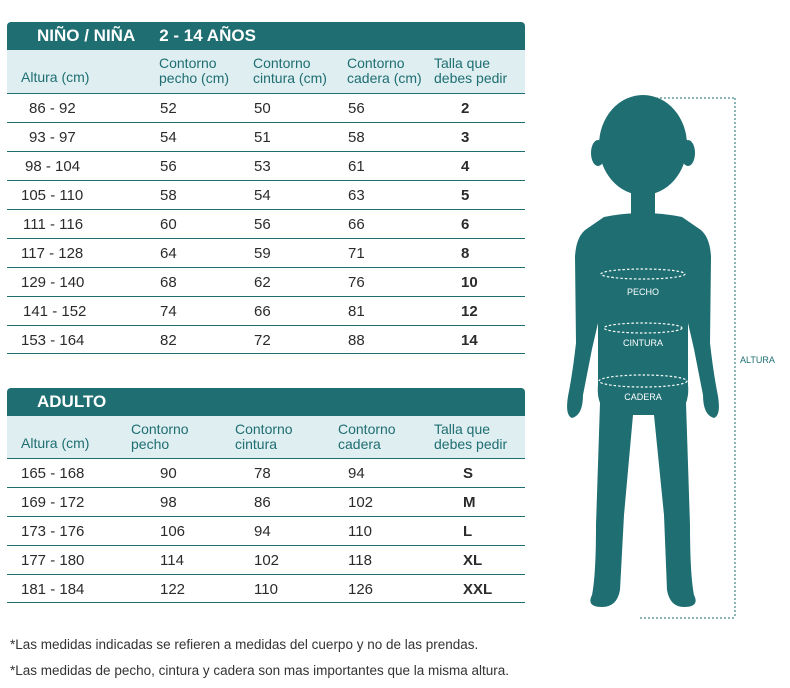 Image resolution: width=790 pixels, height=688 pixels. What do you see at coordinates (53, 340) in the screenshot?
I see `cell-altura: 153 - 164` at bounding box center [53, 340].